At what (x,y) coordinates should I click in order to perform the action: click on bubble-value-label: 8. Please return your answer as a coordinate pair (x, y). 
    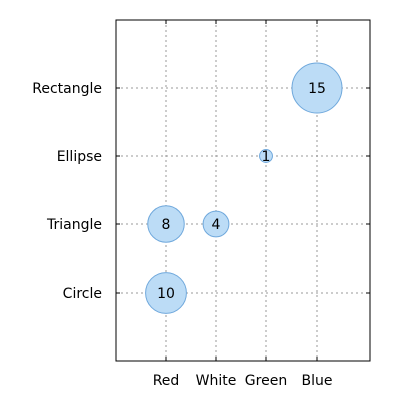
    Looking at the image, I should click on (166, 225).